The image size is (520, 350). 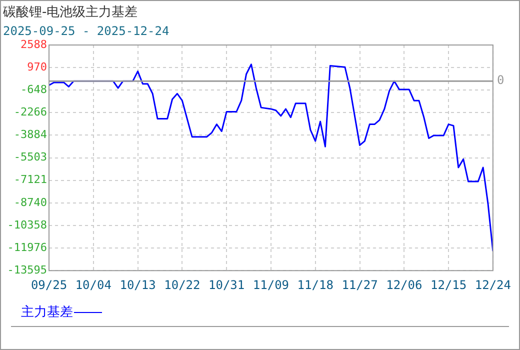 I want to click on y-tick-label: 970, so click(x=37, y=67).